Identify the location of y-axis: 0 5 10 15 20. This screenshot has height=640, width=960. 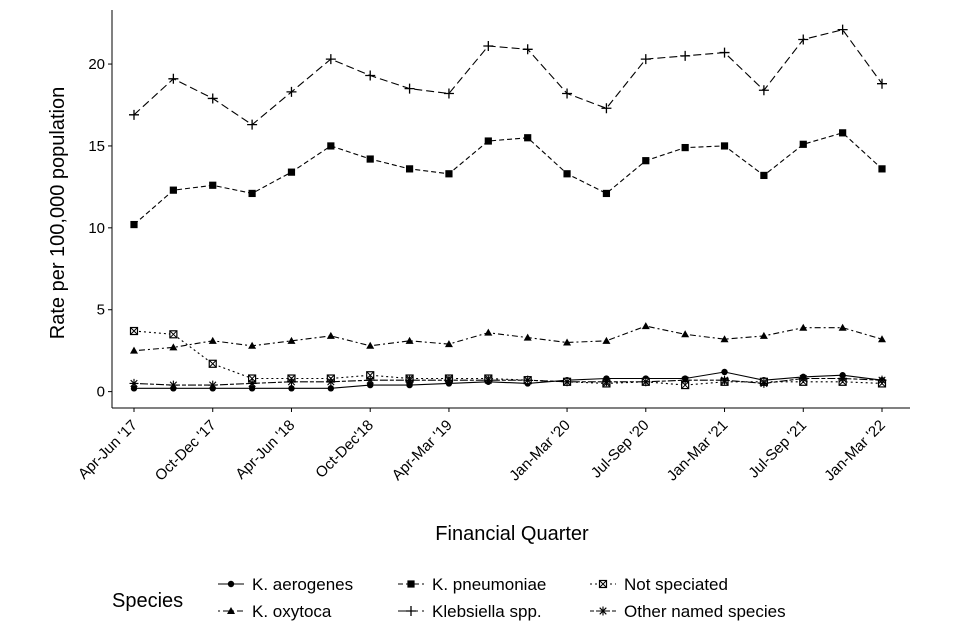
(100, 209).